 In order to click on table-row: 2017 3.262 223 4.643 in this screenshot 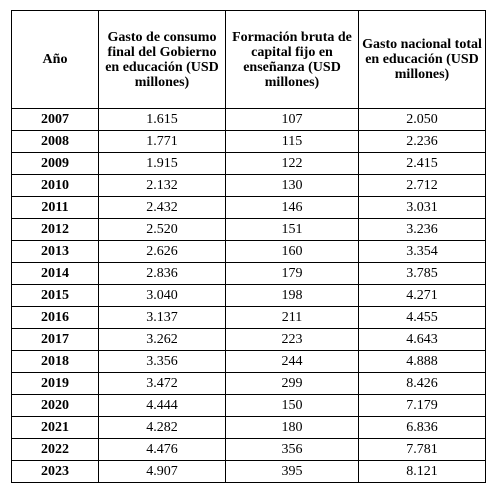, I will do `click(248, 339)`.